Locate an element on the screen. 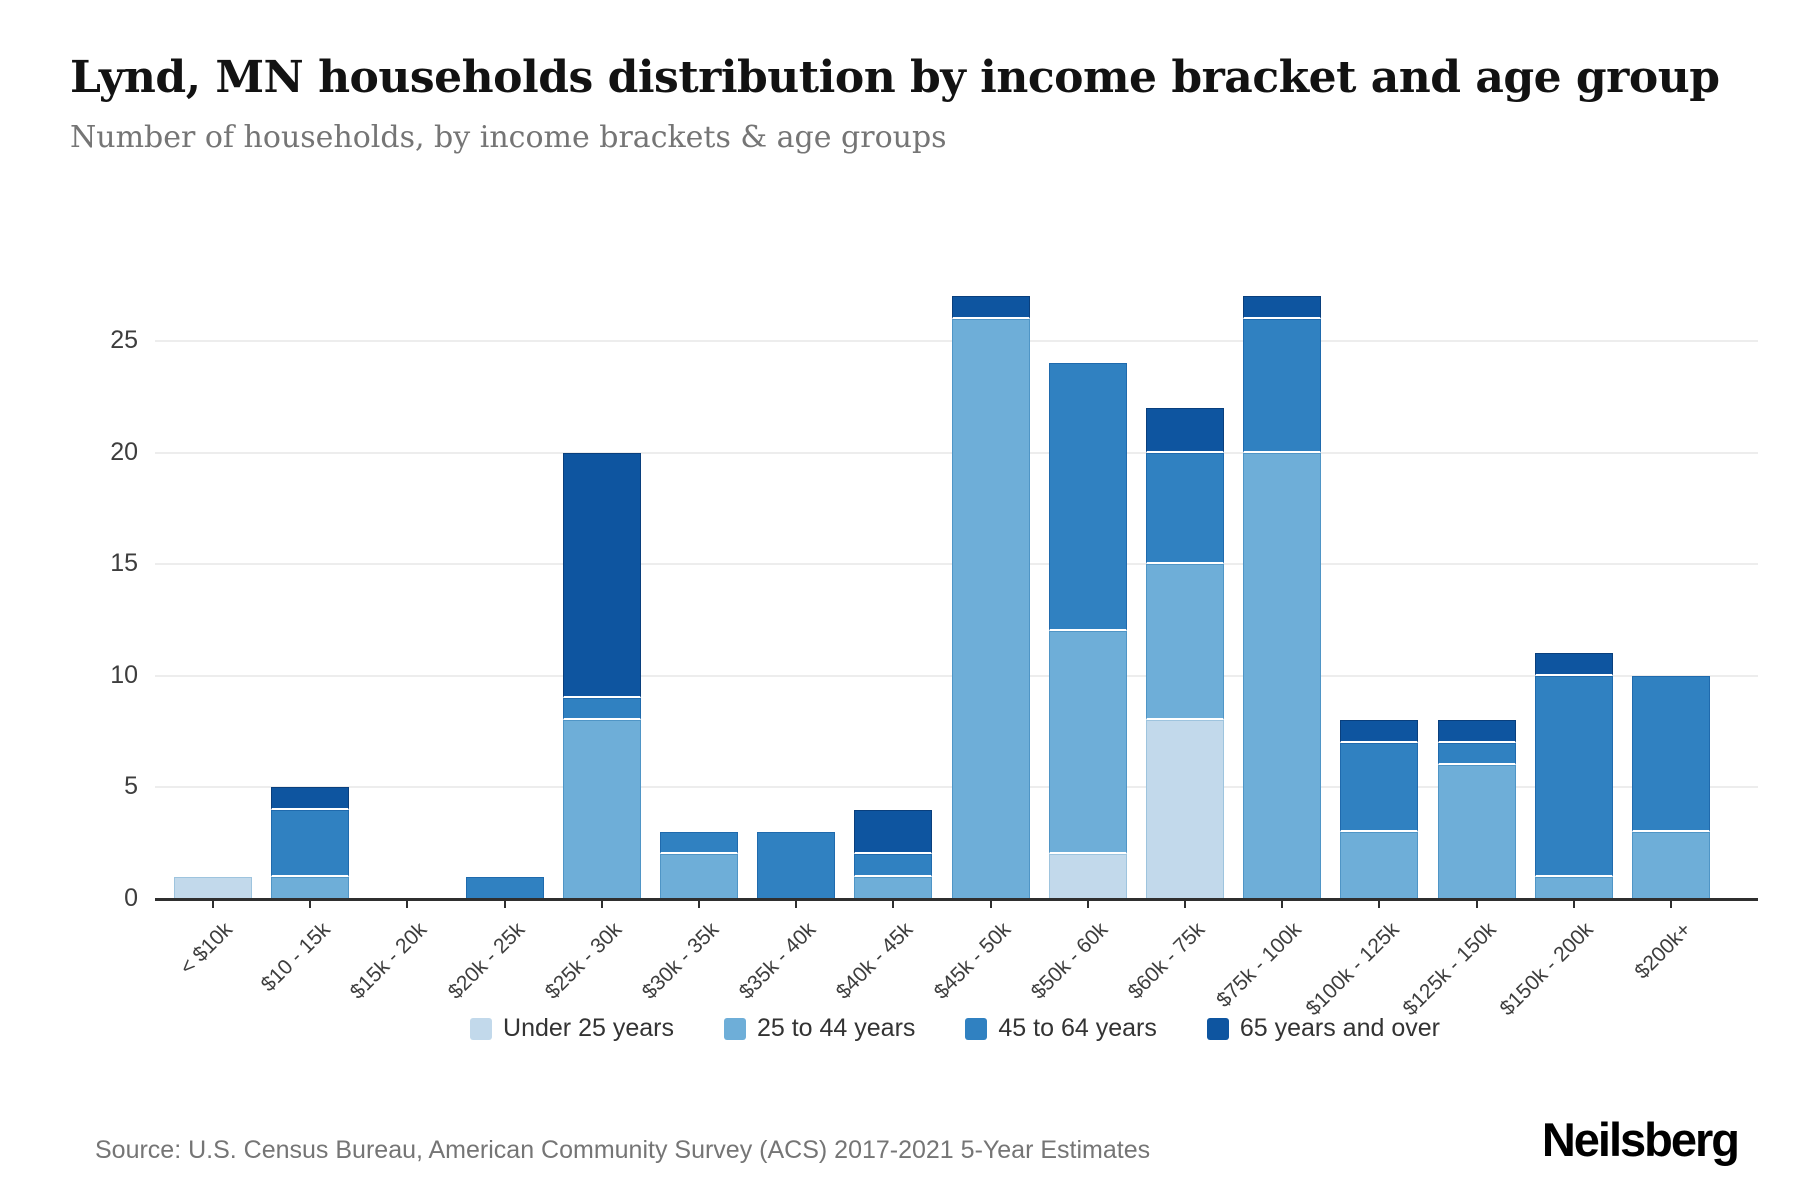 This screenshot has width=1800, height=1200. legend-label: 25 to 44 years is located at coordinates (836, 1028).